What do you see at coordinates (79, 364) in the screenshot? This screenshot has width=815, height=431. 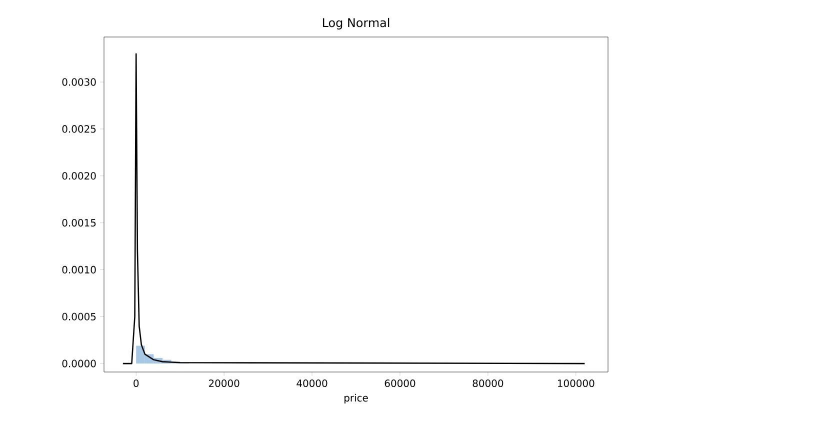 I see `y-tick-label: 0.0000` at bounding box center [79, 364].